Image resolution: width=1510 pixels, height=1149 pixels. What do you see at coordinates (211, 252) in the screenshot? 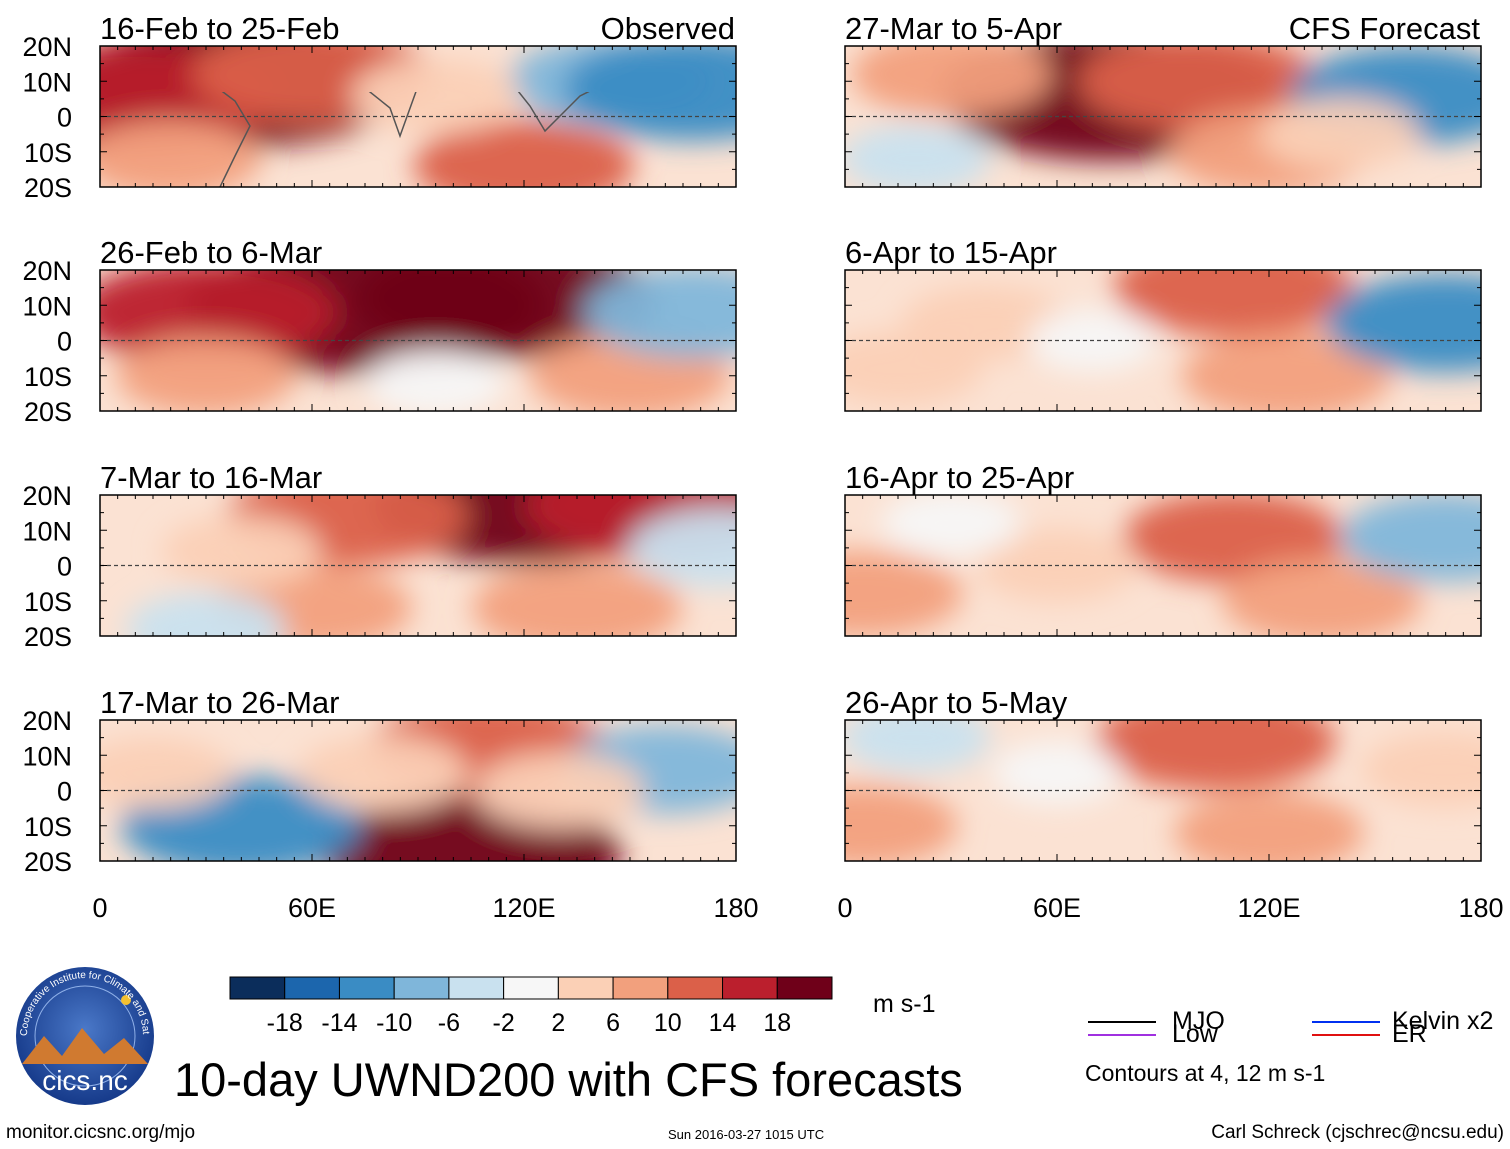
I see `panel-title: 26-Feb to 6-Mar` at bounding box center [211, 252].